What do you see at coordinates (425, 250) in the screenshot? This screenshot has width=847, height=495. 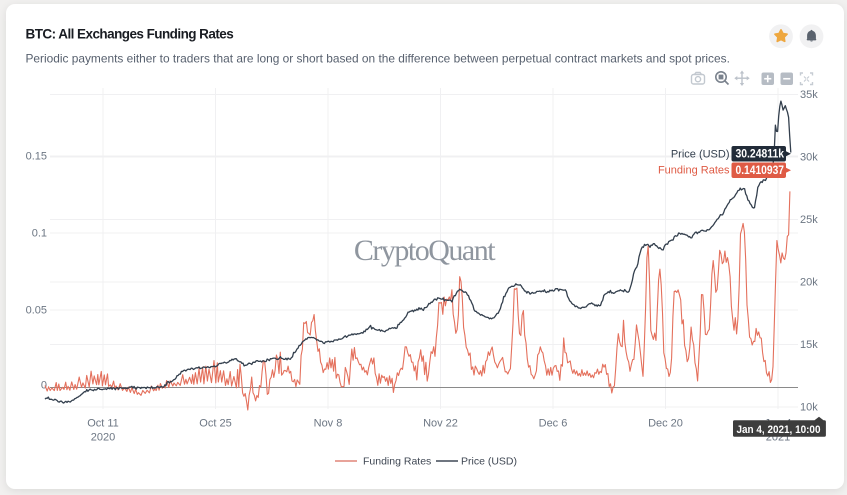 I see `svg-text: CryptoQuant` at bounding box center [425, 250].